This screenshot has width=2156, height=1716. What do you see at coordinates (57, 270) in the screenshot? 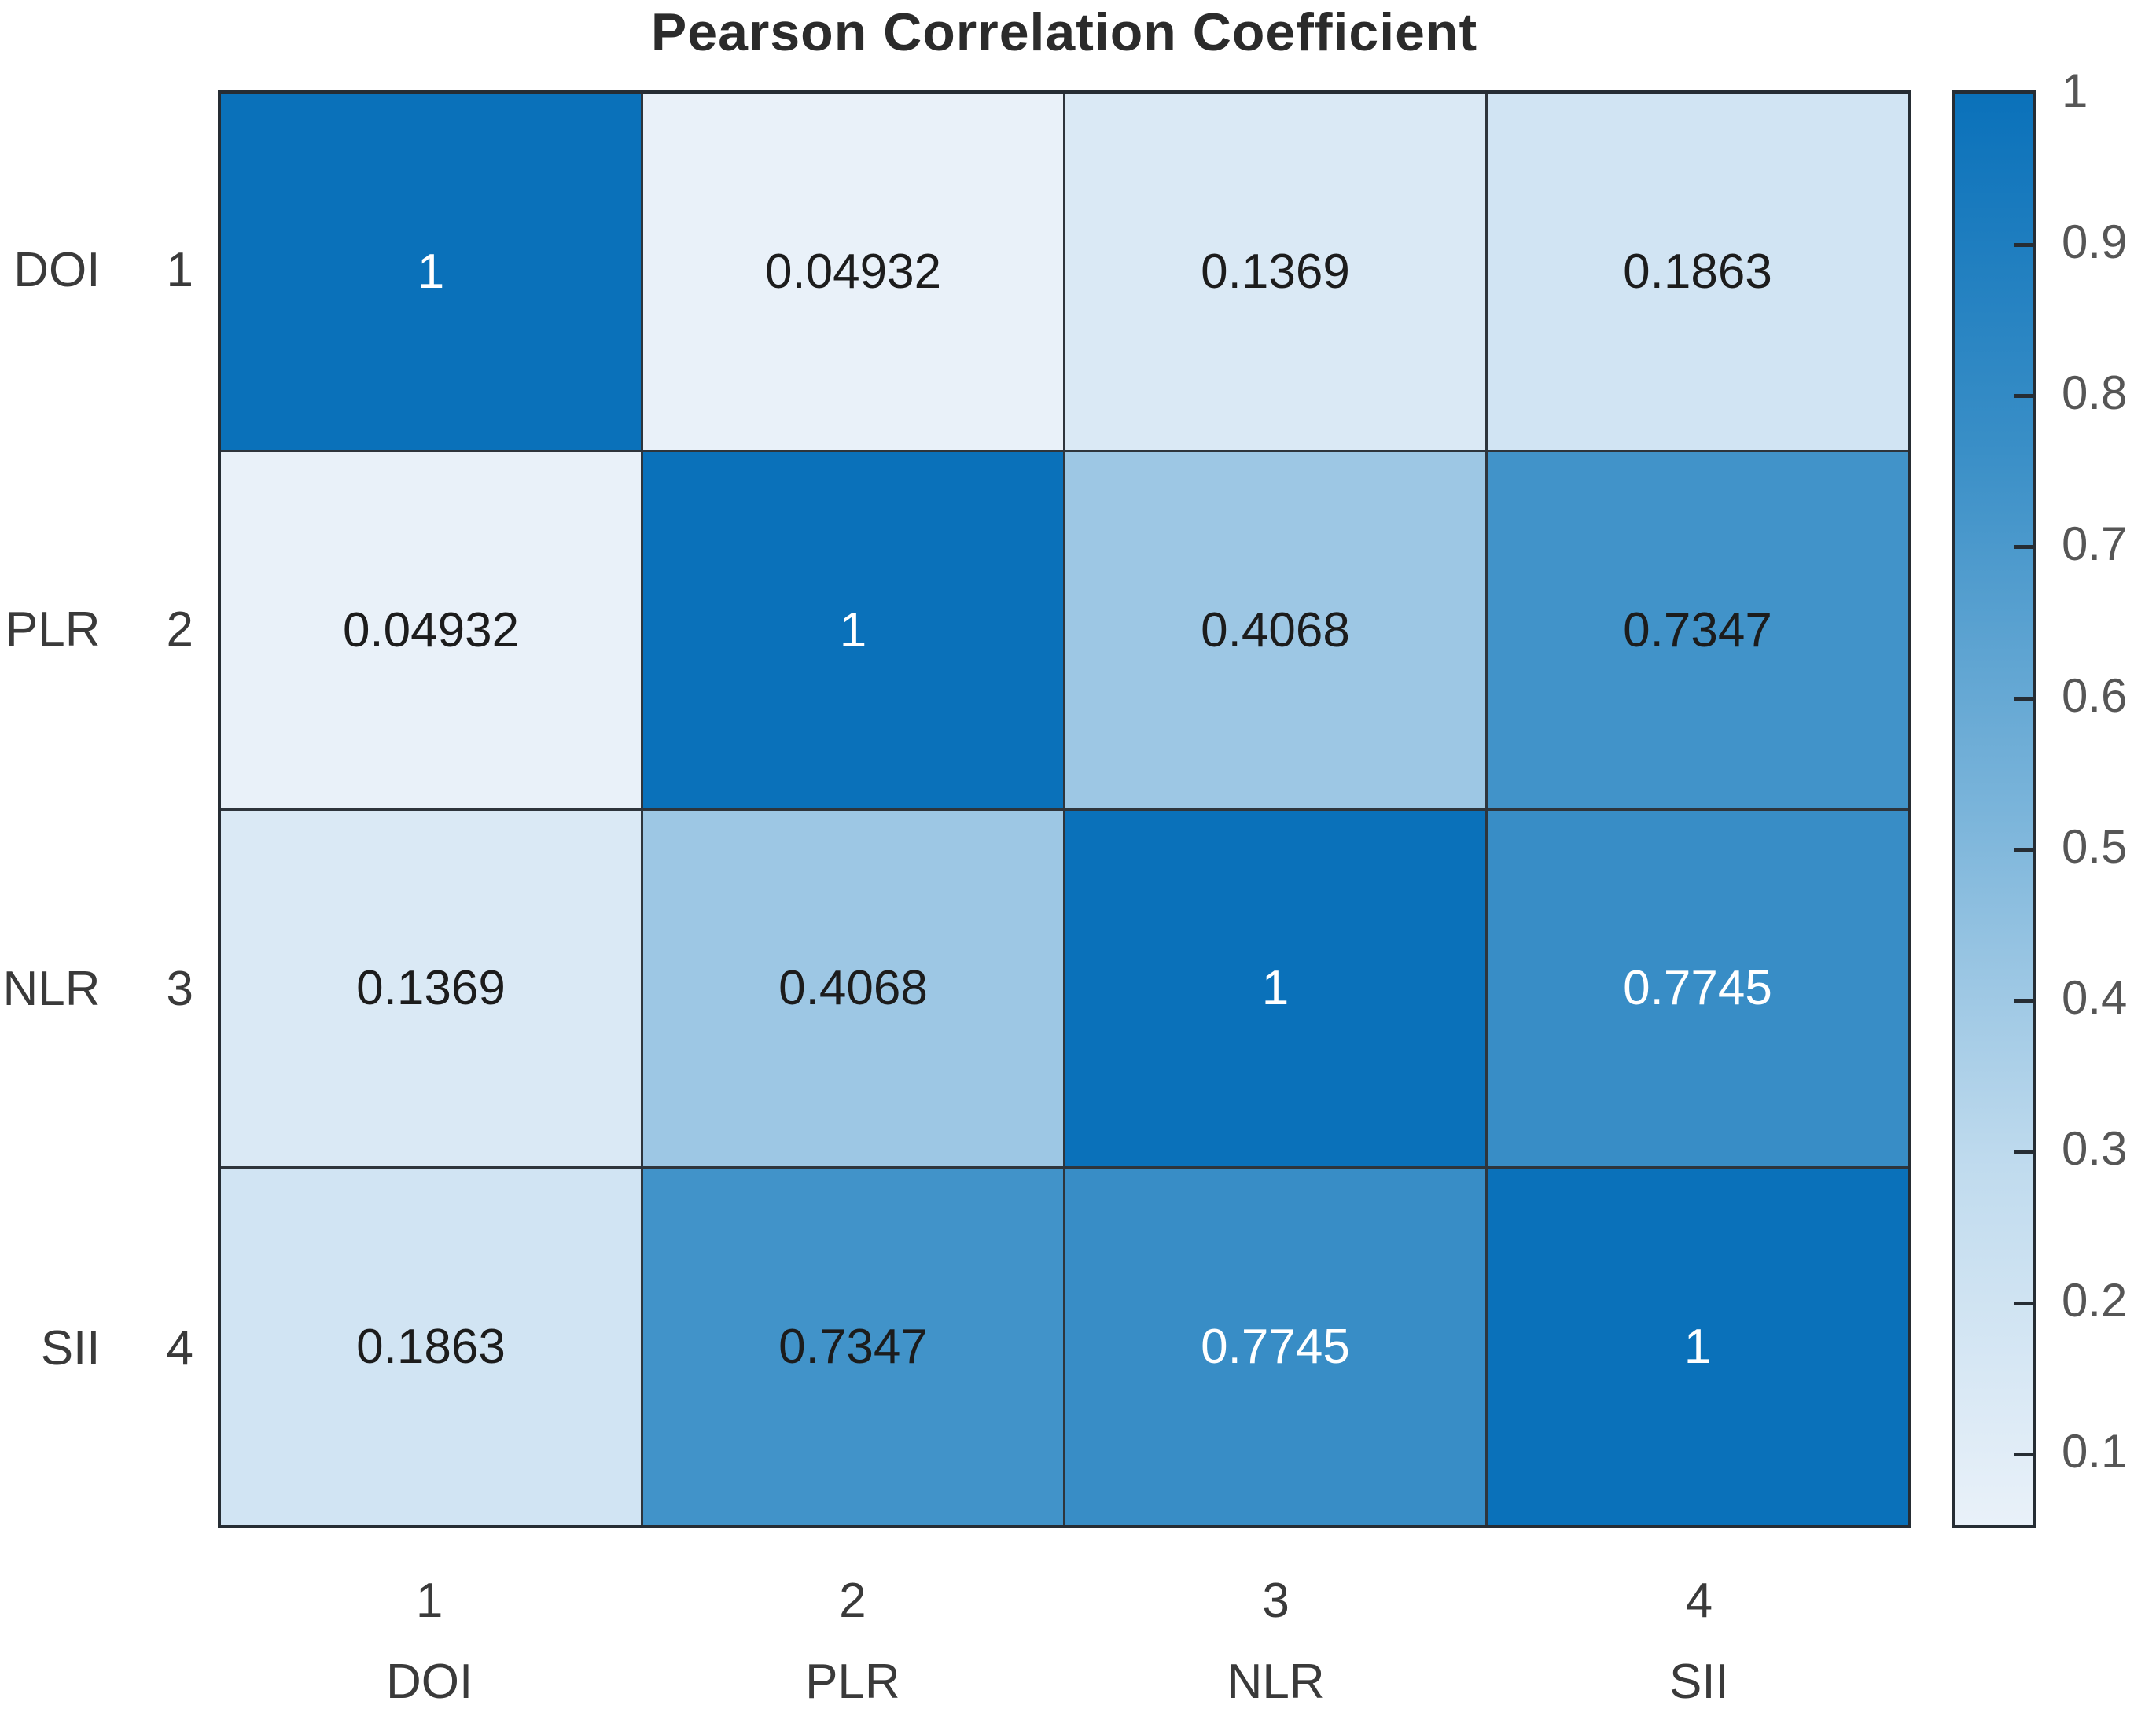
I see `row-variable-label: DOI` at bounding box center [57, 270].